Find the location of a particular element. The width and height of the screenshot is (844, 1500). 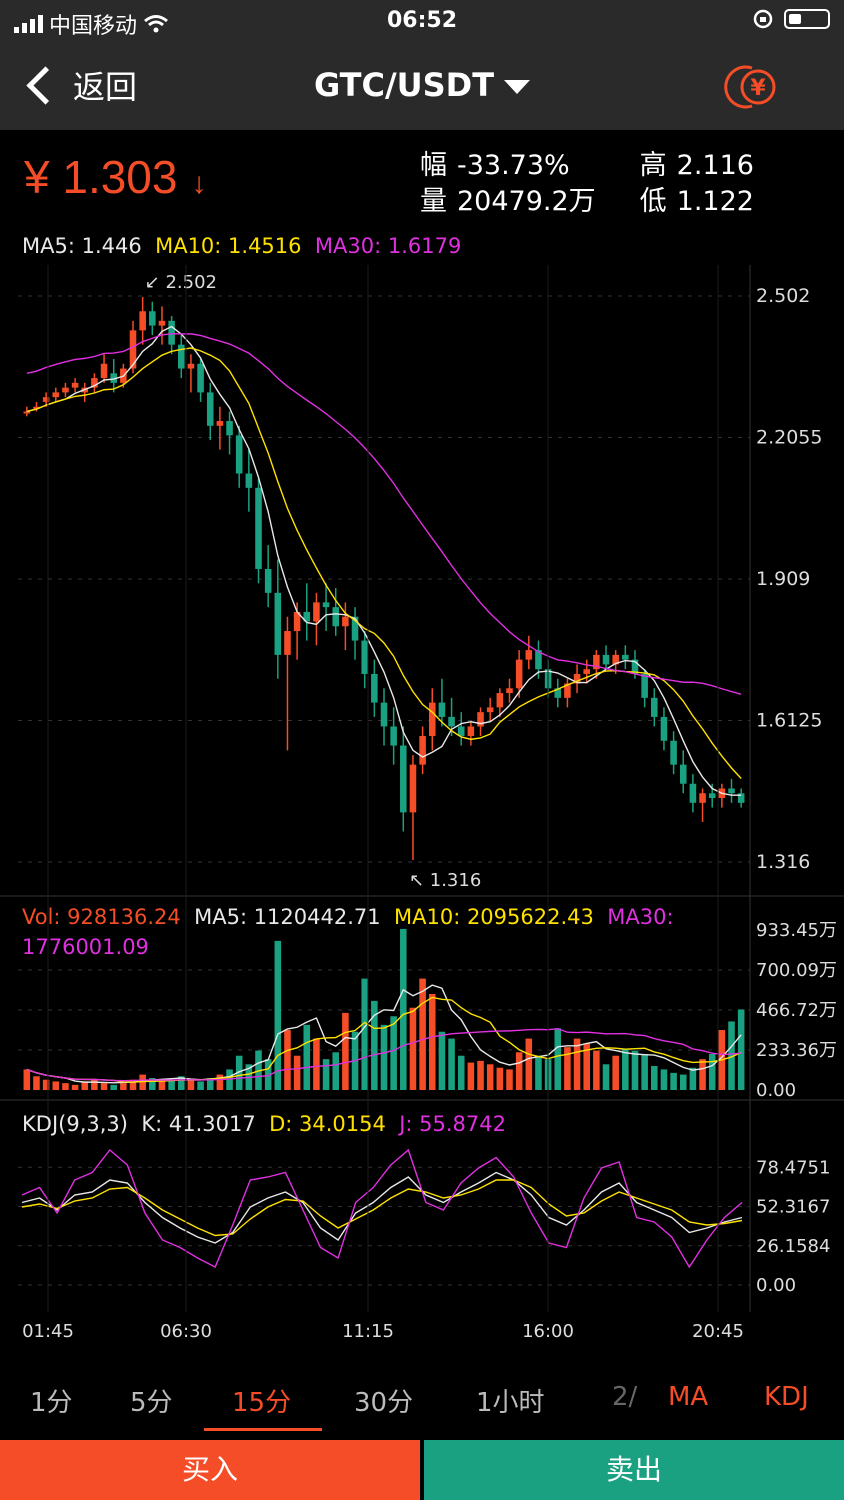

tab-1min: 1分 is located at coordinates (51, 1403).